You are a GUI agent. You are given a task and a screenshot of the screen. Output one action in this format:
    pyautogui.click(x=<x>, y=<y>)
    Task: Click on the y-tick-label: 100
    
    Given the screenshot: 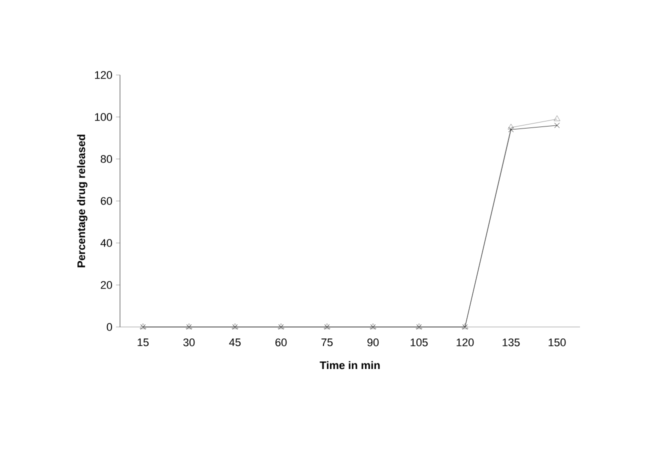 What is the action you would take?
    pyautogui.click(x=103, y=117)
    